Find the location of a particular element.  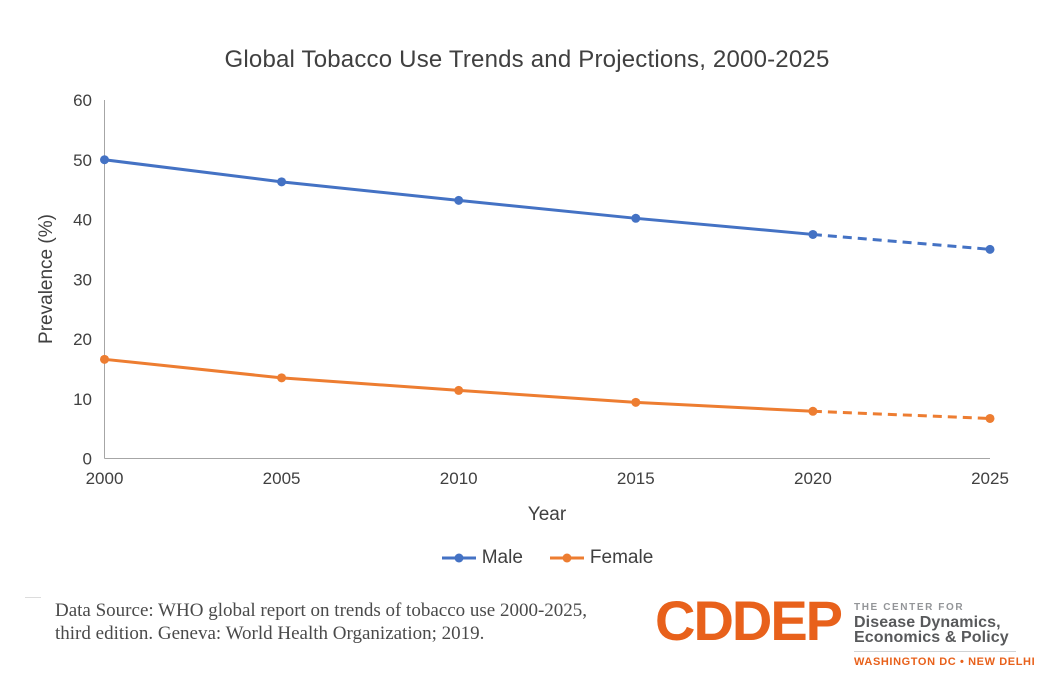

x-tick-label: 2000 is located at coordinates (105, 478).